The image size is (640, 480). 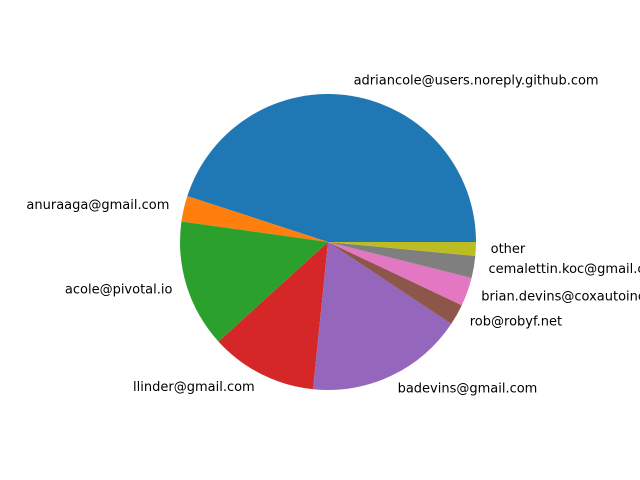 I want to click on pie-slice-label: acole@pivotal.io, so click(x=119, y=290).